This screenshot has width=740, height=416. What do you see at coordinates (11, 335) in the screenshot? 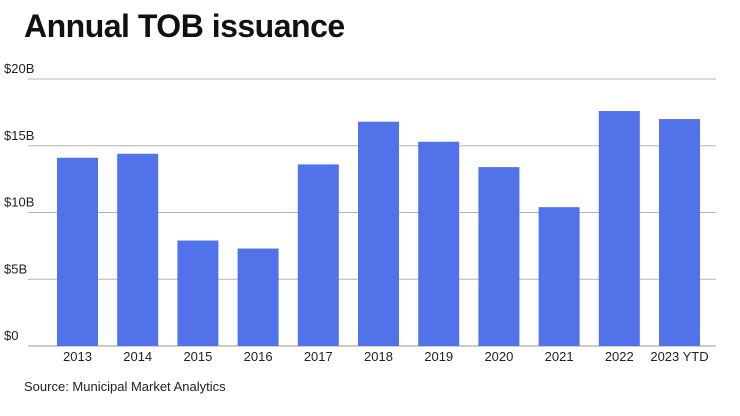
I see `y-tick-label: $0` at bounding box center [11, 335].